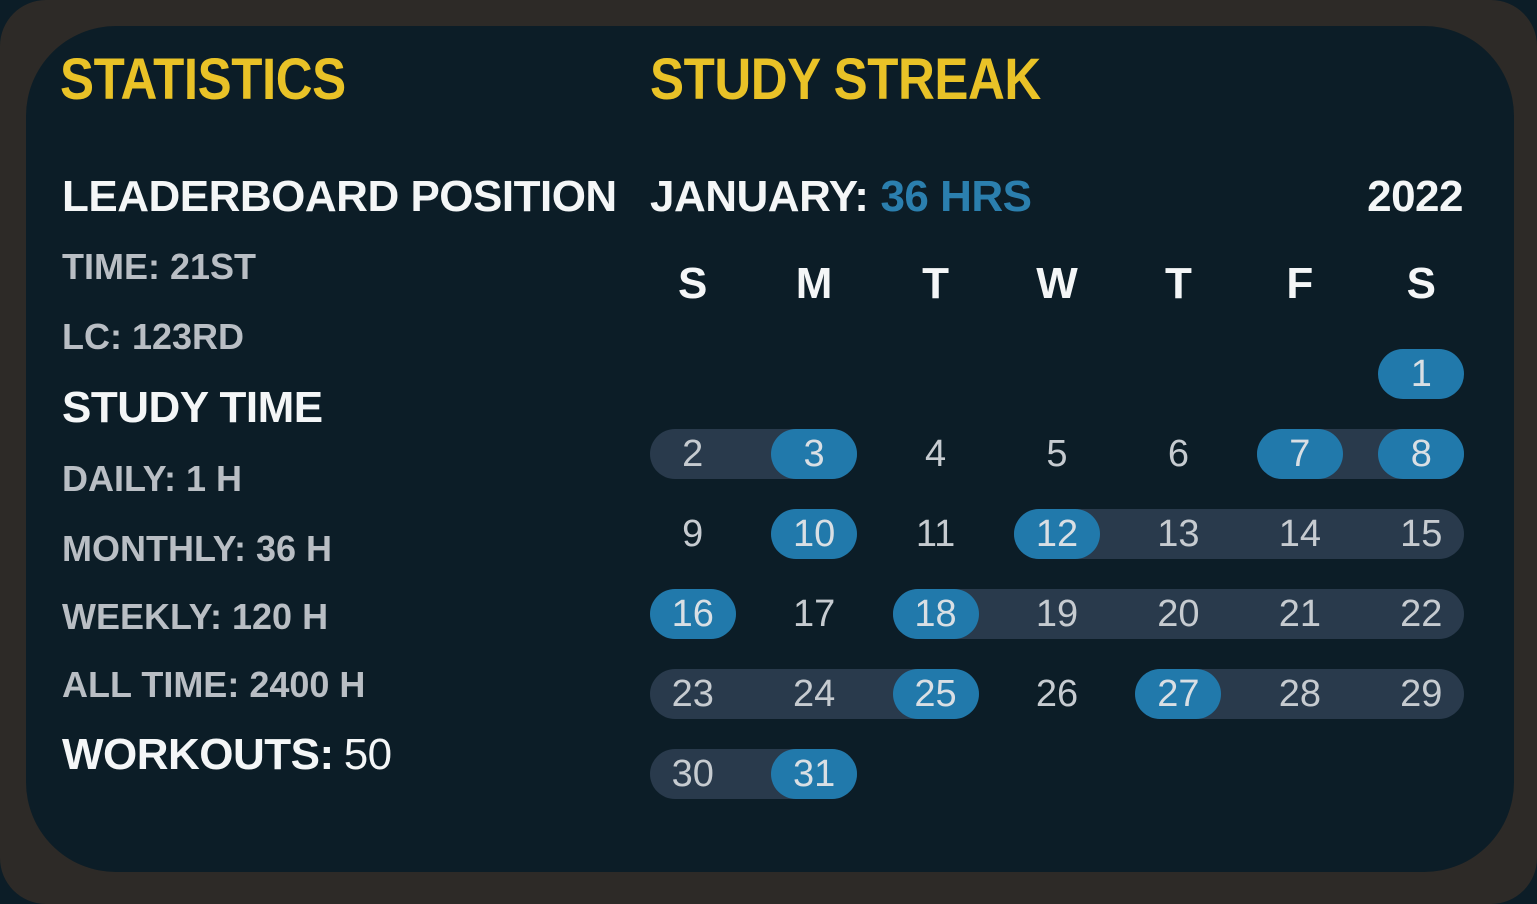 The image size is (1537, 904). I want to click on workouts-label: WORKOUTS:, so click(198, 754).